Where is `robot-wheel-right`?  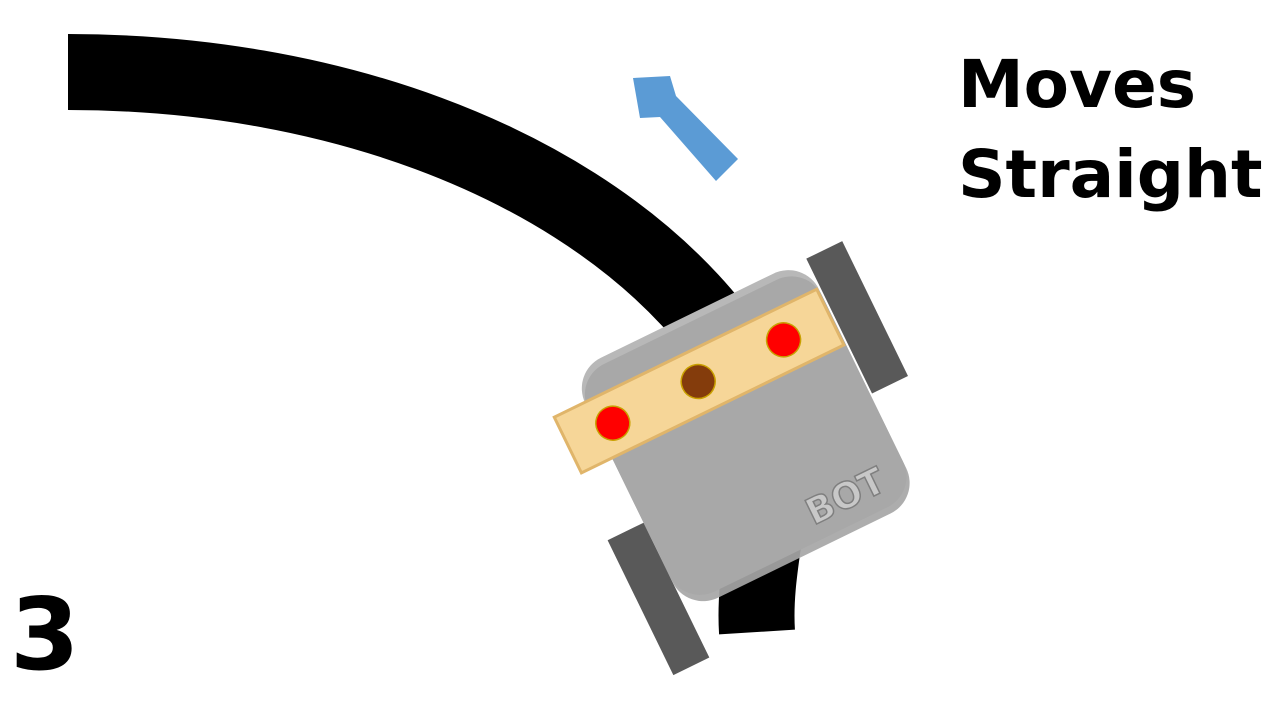
robot-wheel-right is located at coordinates (857, 317).